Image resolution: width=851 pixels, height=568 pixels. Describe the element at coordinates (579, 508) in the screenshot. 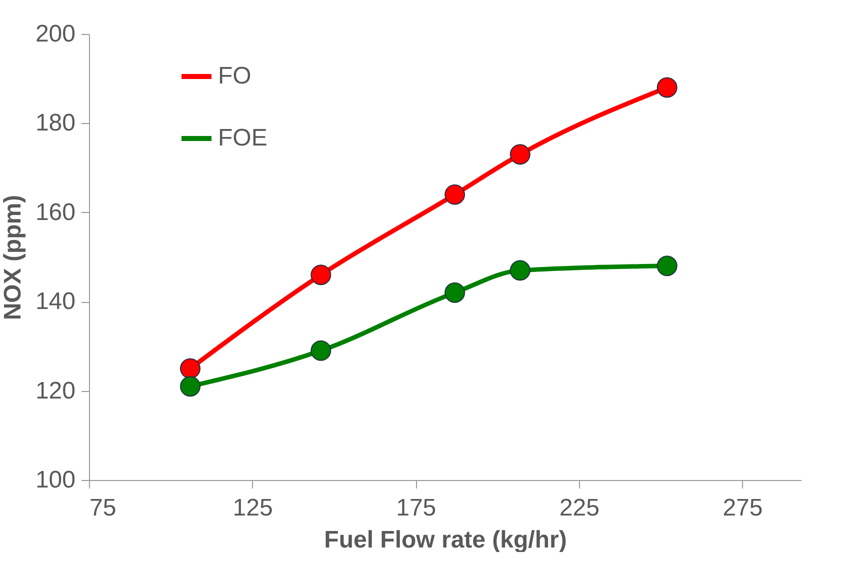

I see `x-tick-label: 225` at that location.